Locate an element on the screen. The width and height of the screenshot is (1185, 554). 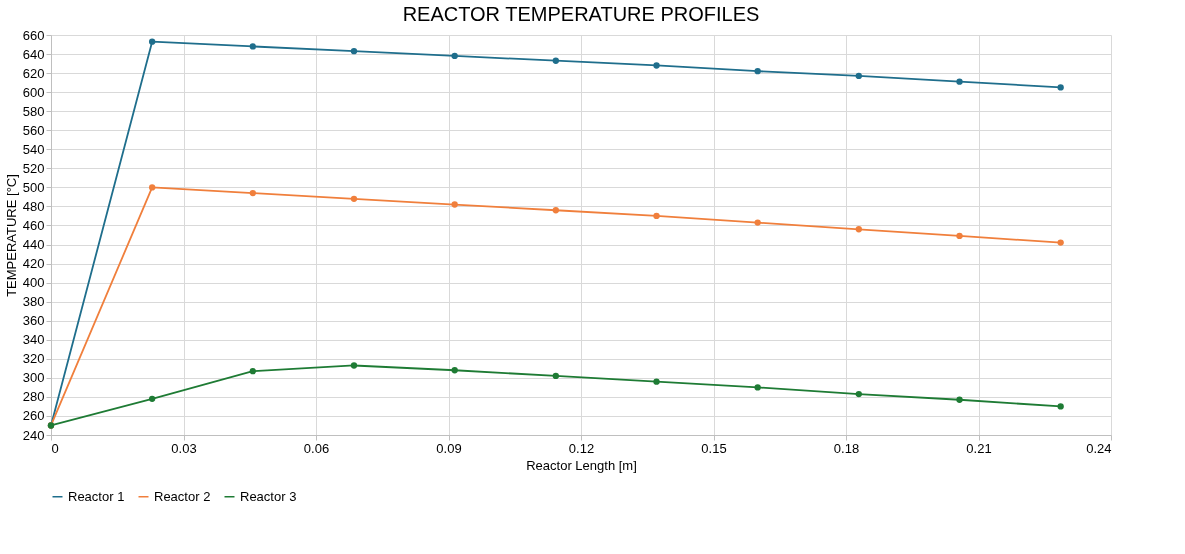
x-tick-label: 0.21 is located at coordinates (979, 448).